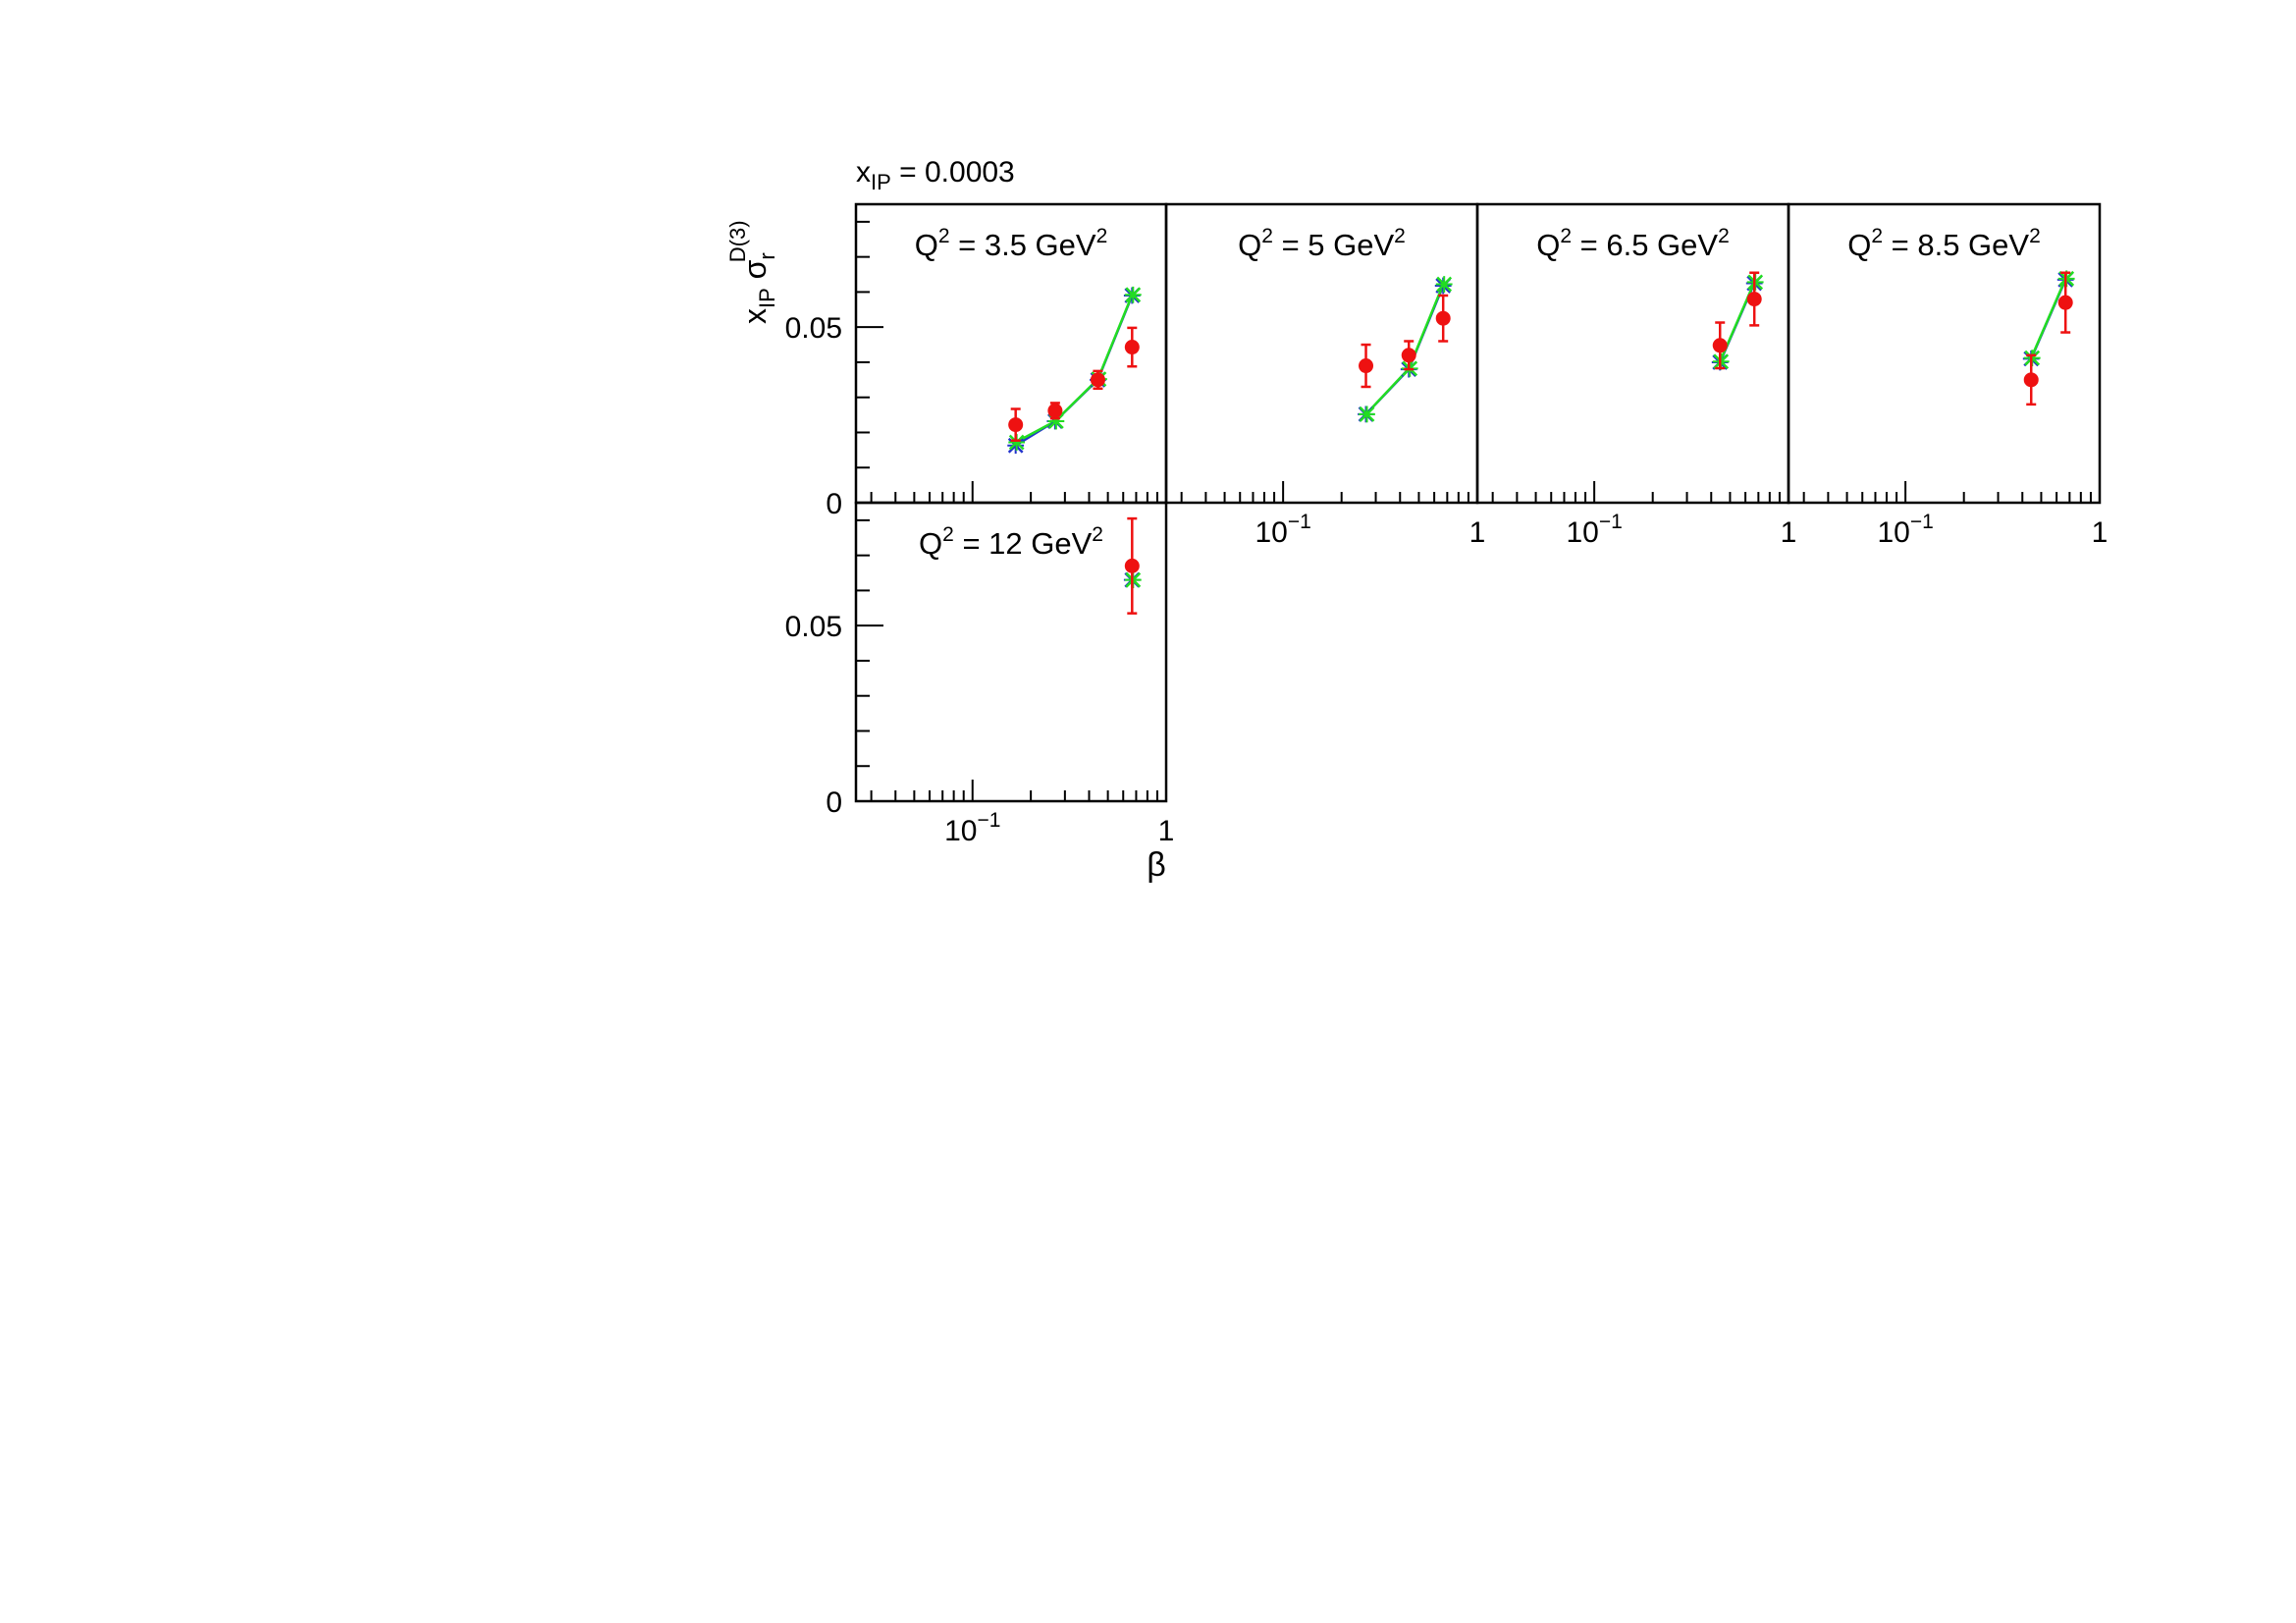 This screenshot has width=2296, height=1623. Describe the element at coordinates (1011, 243) in the screenshot. I see `panel-title: Q2 = 3.5 GeV2` at that location.